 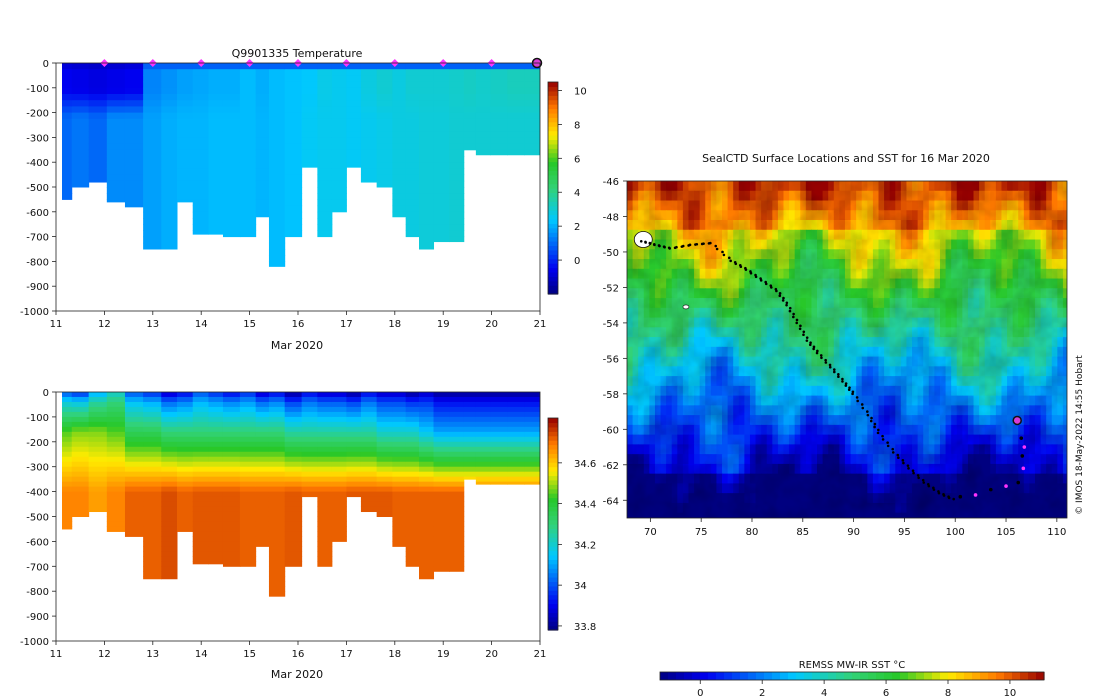 I want to click on x-tick-label: 85, so click(x=802, y=532).